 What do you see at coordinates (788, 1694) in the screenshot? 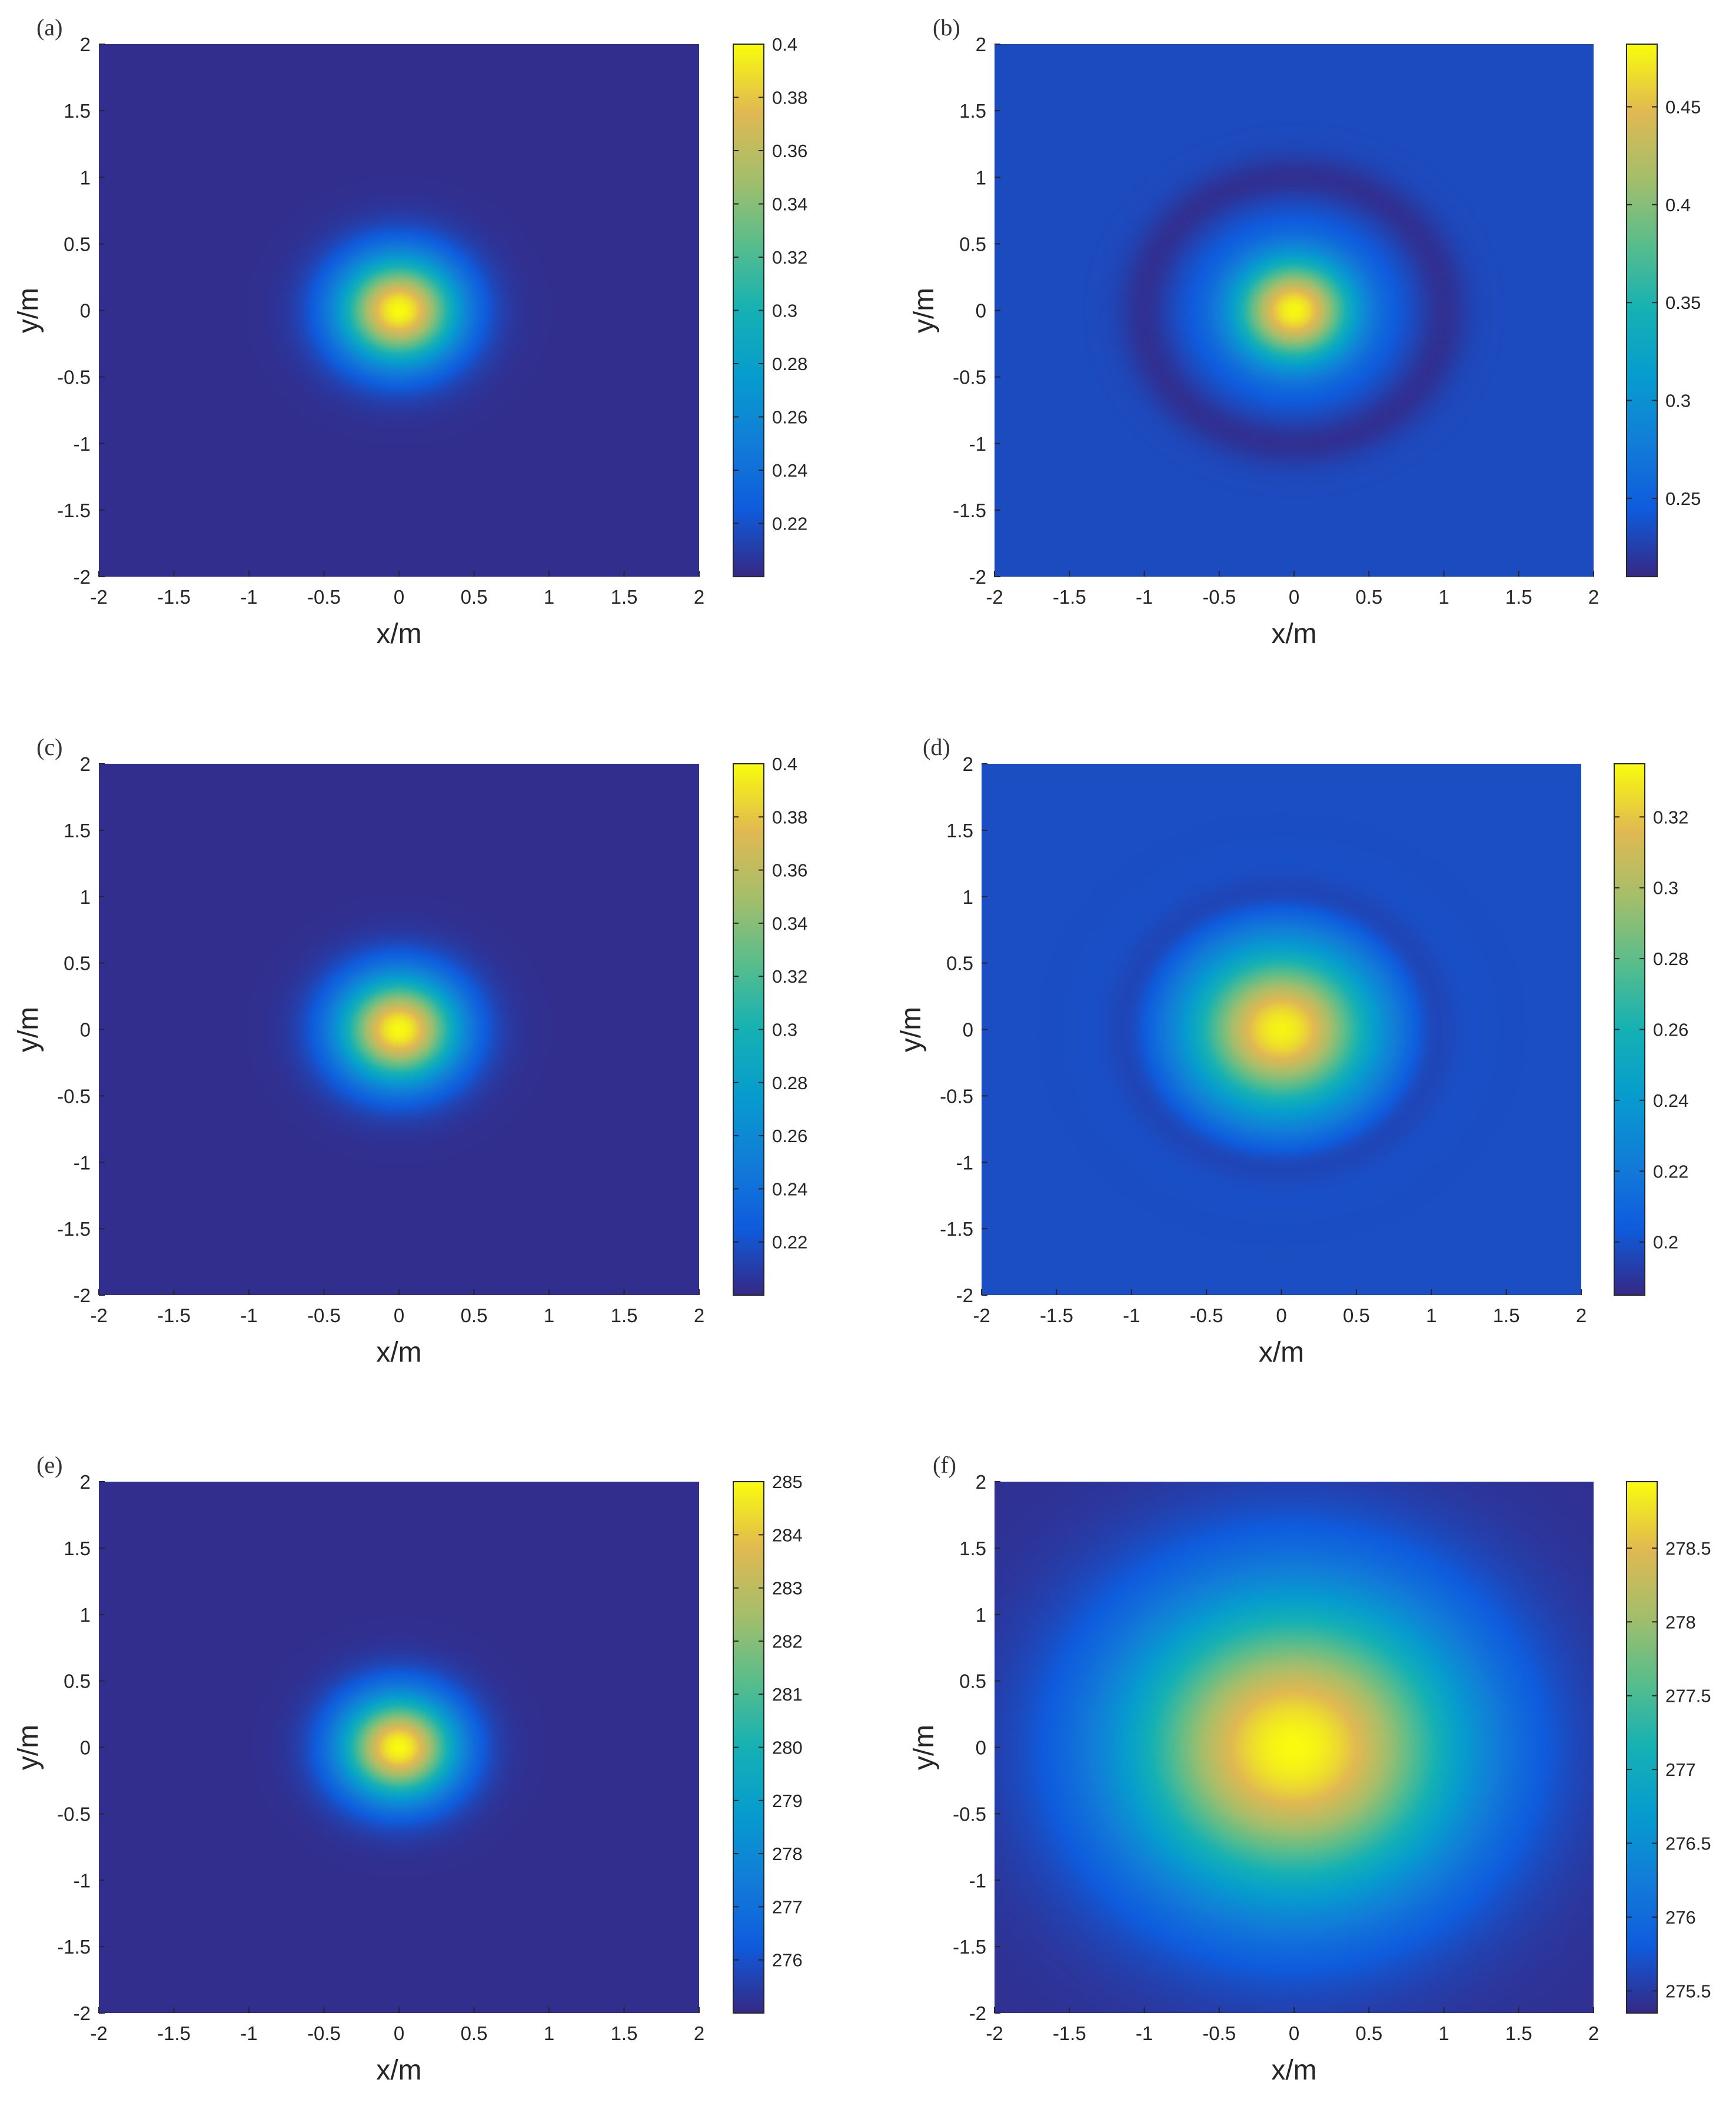
I see `colorbar-tick-label: 281` at bounding box center [788, 1694].